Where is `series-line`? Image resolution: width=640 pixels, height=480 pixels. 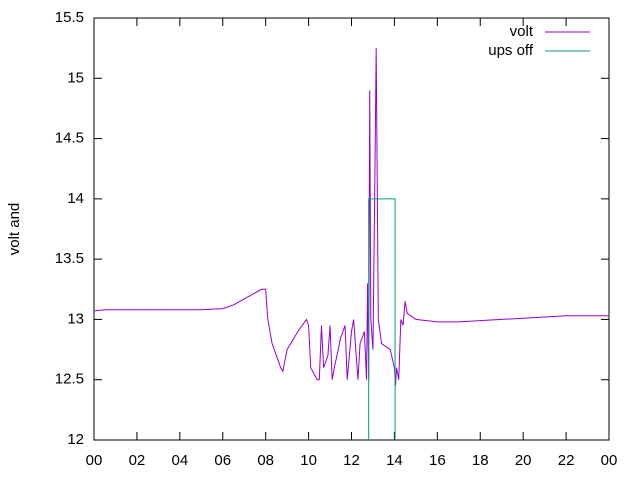
series-line is located at coordinates (382, 319).